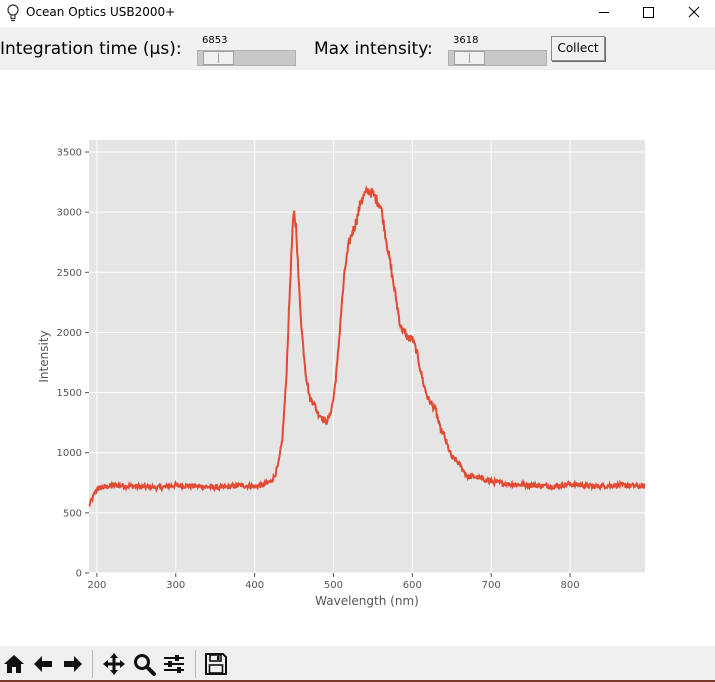 This screenshot has width=715, height=682. I want to click on minimize-icon, so click(604, 12).